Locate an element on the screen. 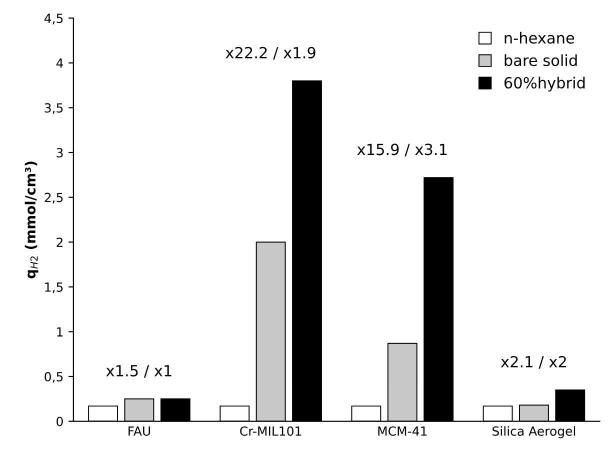  legend-label: 60%hybrid is located at coordinates (544, 84).